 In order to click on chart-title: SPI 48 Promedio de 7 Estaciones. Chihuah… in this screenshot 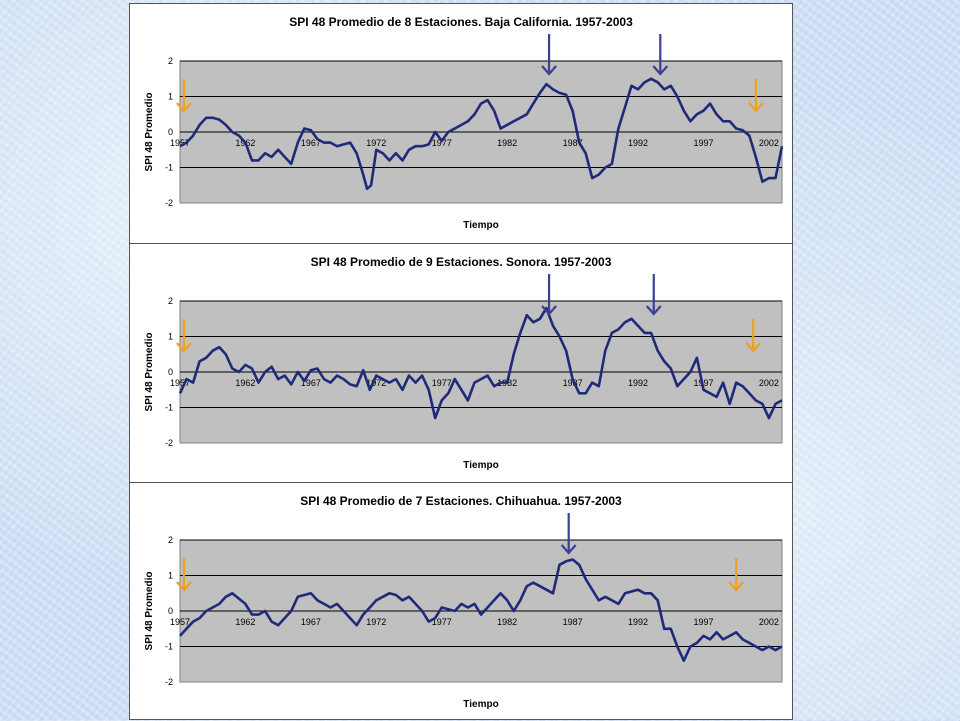, I will do `click(461, 501)`.